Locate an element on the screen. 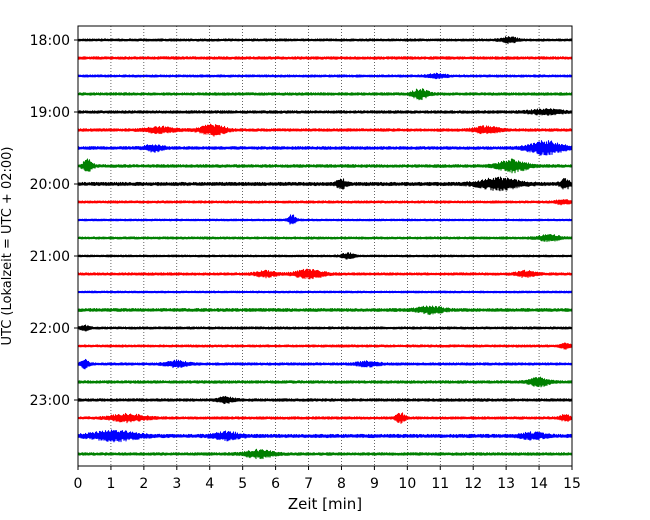  x-tick-label: 12 is located at coordinates (473, 484).